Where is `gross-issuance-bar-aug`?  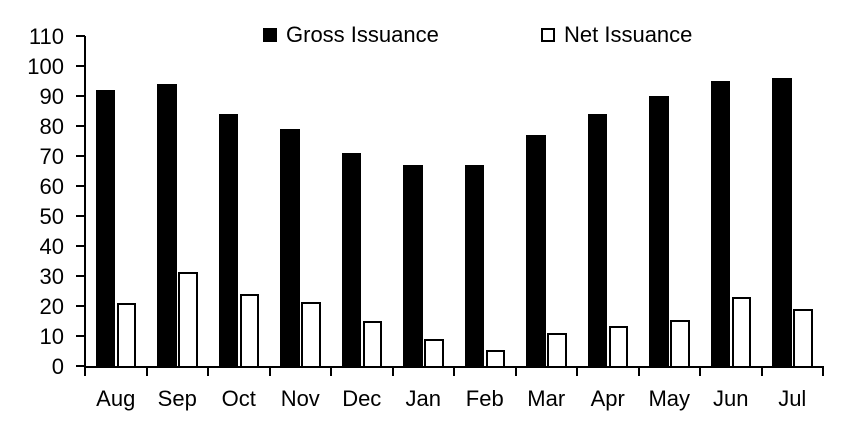
gross-issuance-bar-aug is located at coordinates (105, 229).